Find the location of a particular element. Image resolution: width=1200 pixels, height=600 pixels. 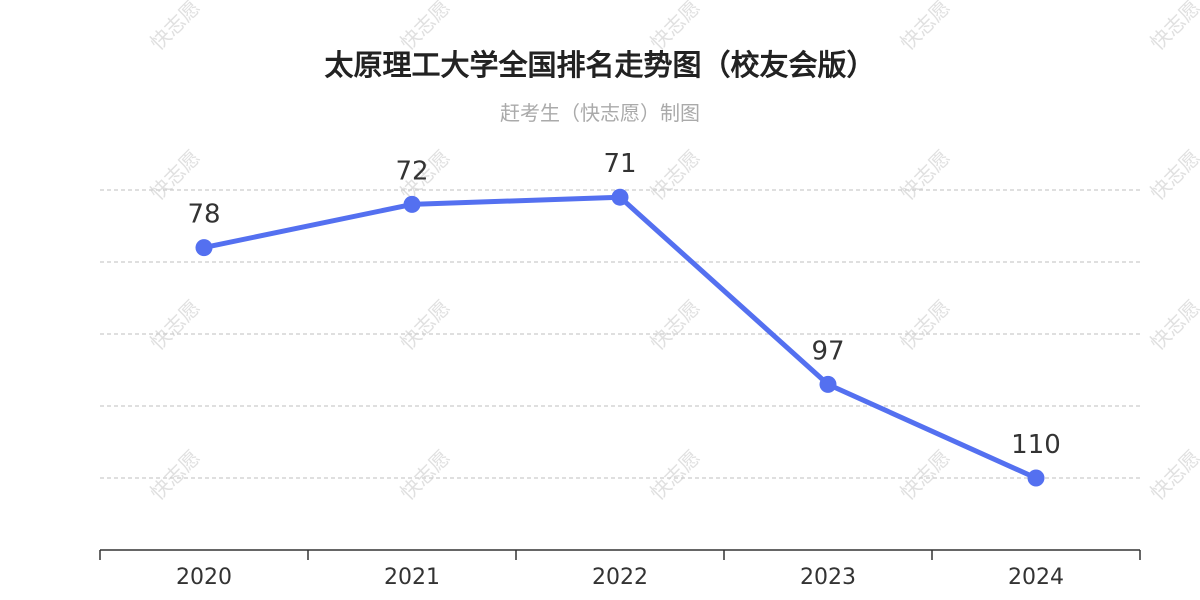

x-axis: 2020 2021 2022 2023 2024 is located at coordinates (620, 569).